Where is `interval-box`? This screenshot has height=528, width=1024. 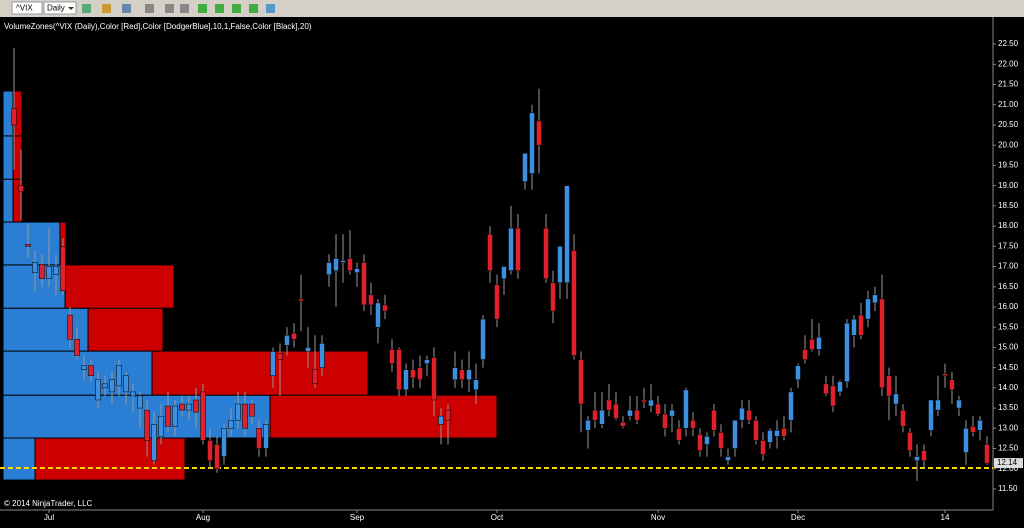
interval-box is located at coordinates (60, 8).